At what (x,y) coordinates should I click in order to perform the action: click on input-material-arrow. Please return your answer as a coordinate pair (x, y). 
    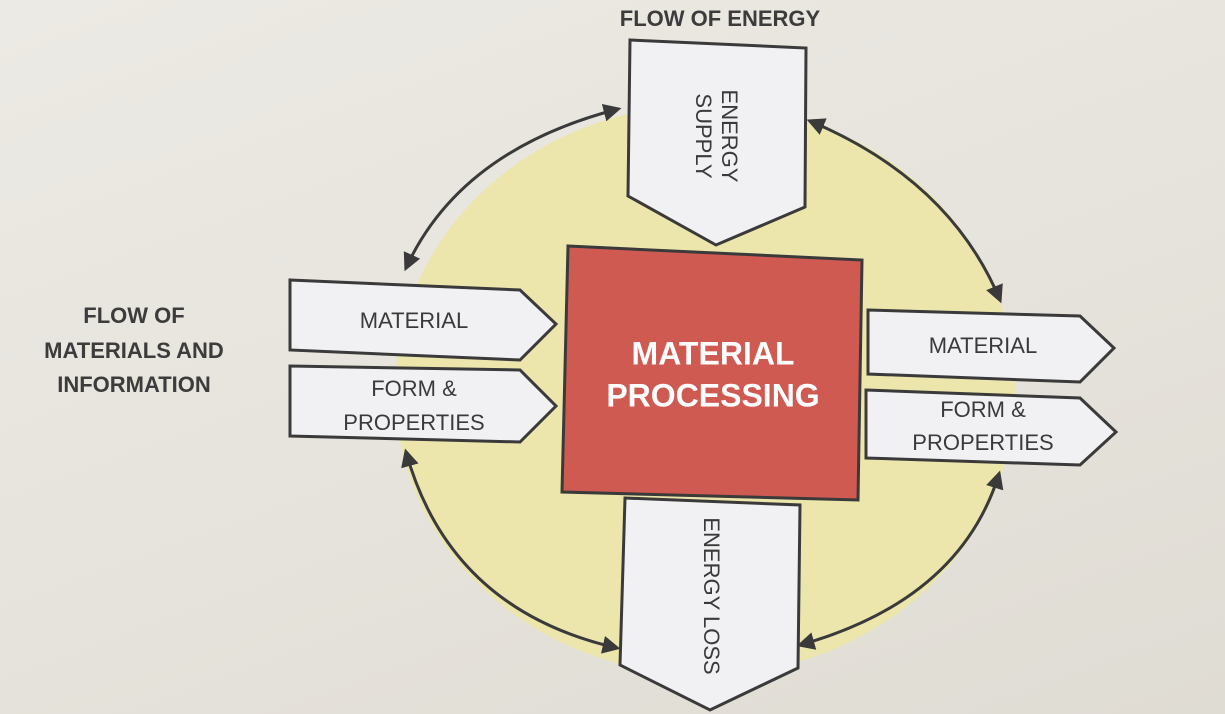
    Looking at the image, I should click on (423, 320).